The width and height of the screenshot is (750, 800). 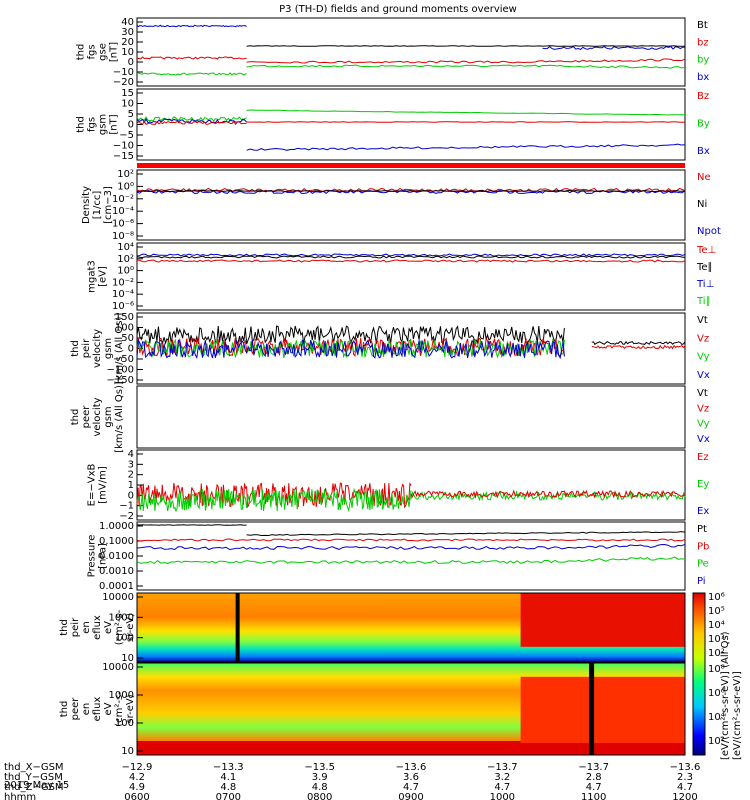 What do you see at coordinates (592, 709) in the screenshot?
I see `spectrogram-peer-gap` at bounding box center [592, 709].